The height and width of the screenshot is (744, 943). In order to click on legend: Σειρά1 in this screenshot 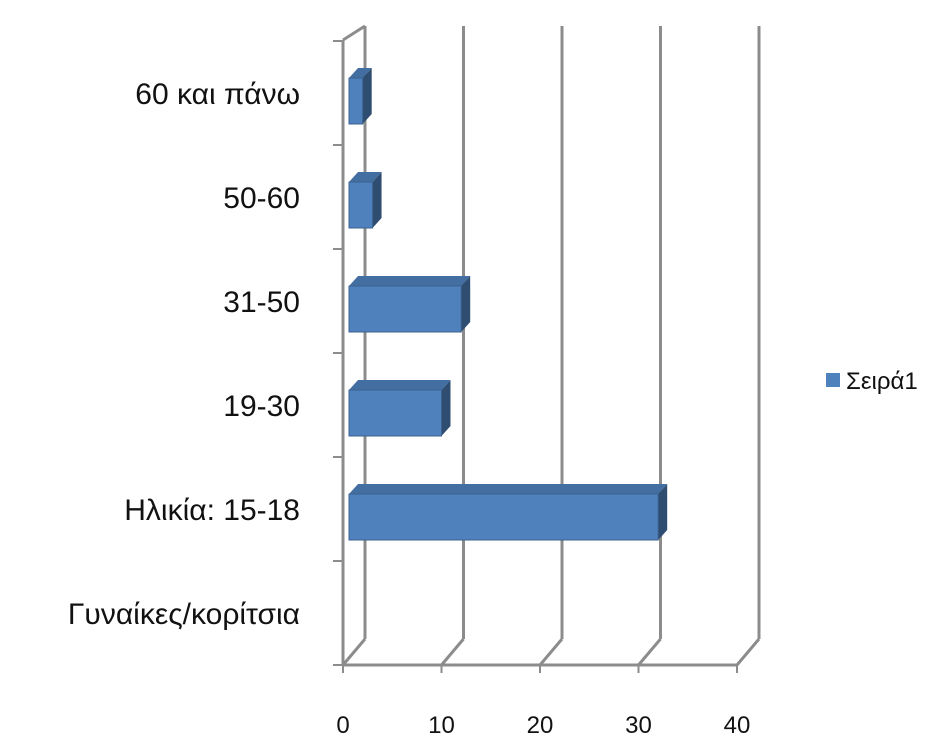, I will do `click(872, 381)`.